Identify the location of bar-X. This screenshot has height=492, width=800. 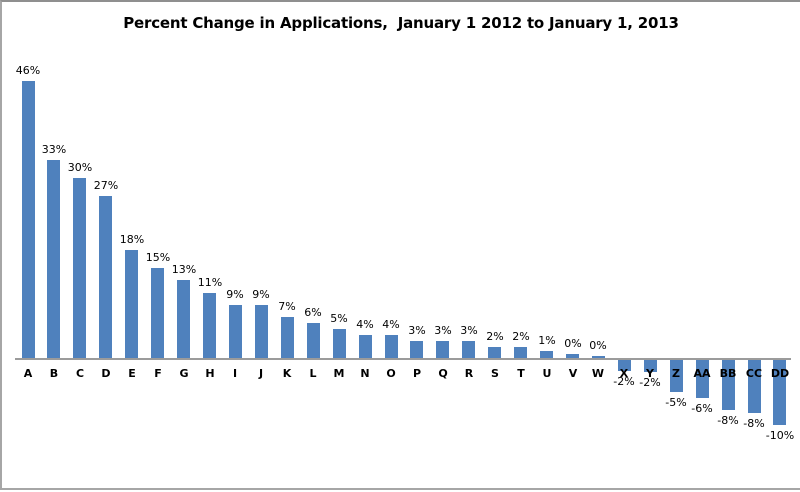
(624, 365).